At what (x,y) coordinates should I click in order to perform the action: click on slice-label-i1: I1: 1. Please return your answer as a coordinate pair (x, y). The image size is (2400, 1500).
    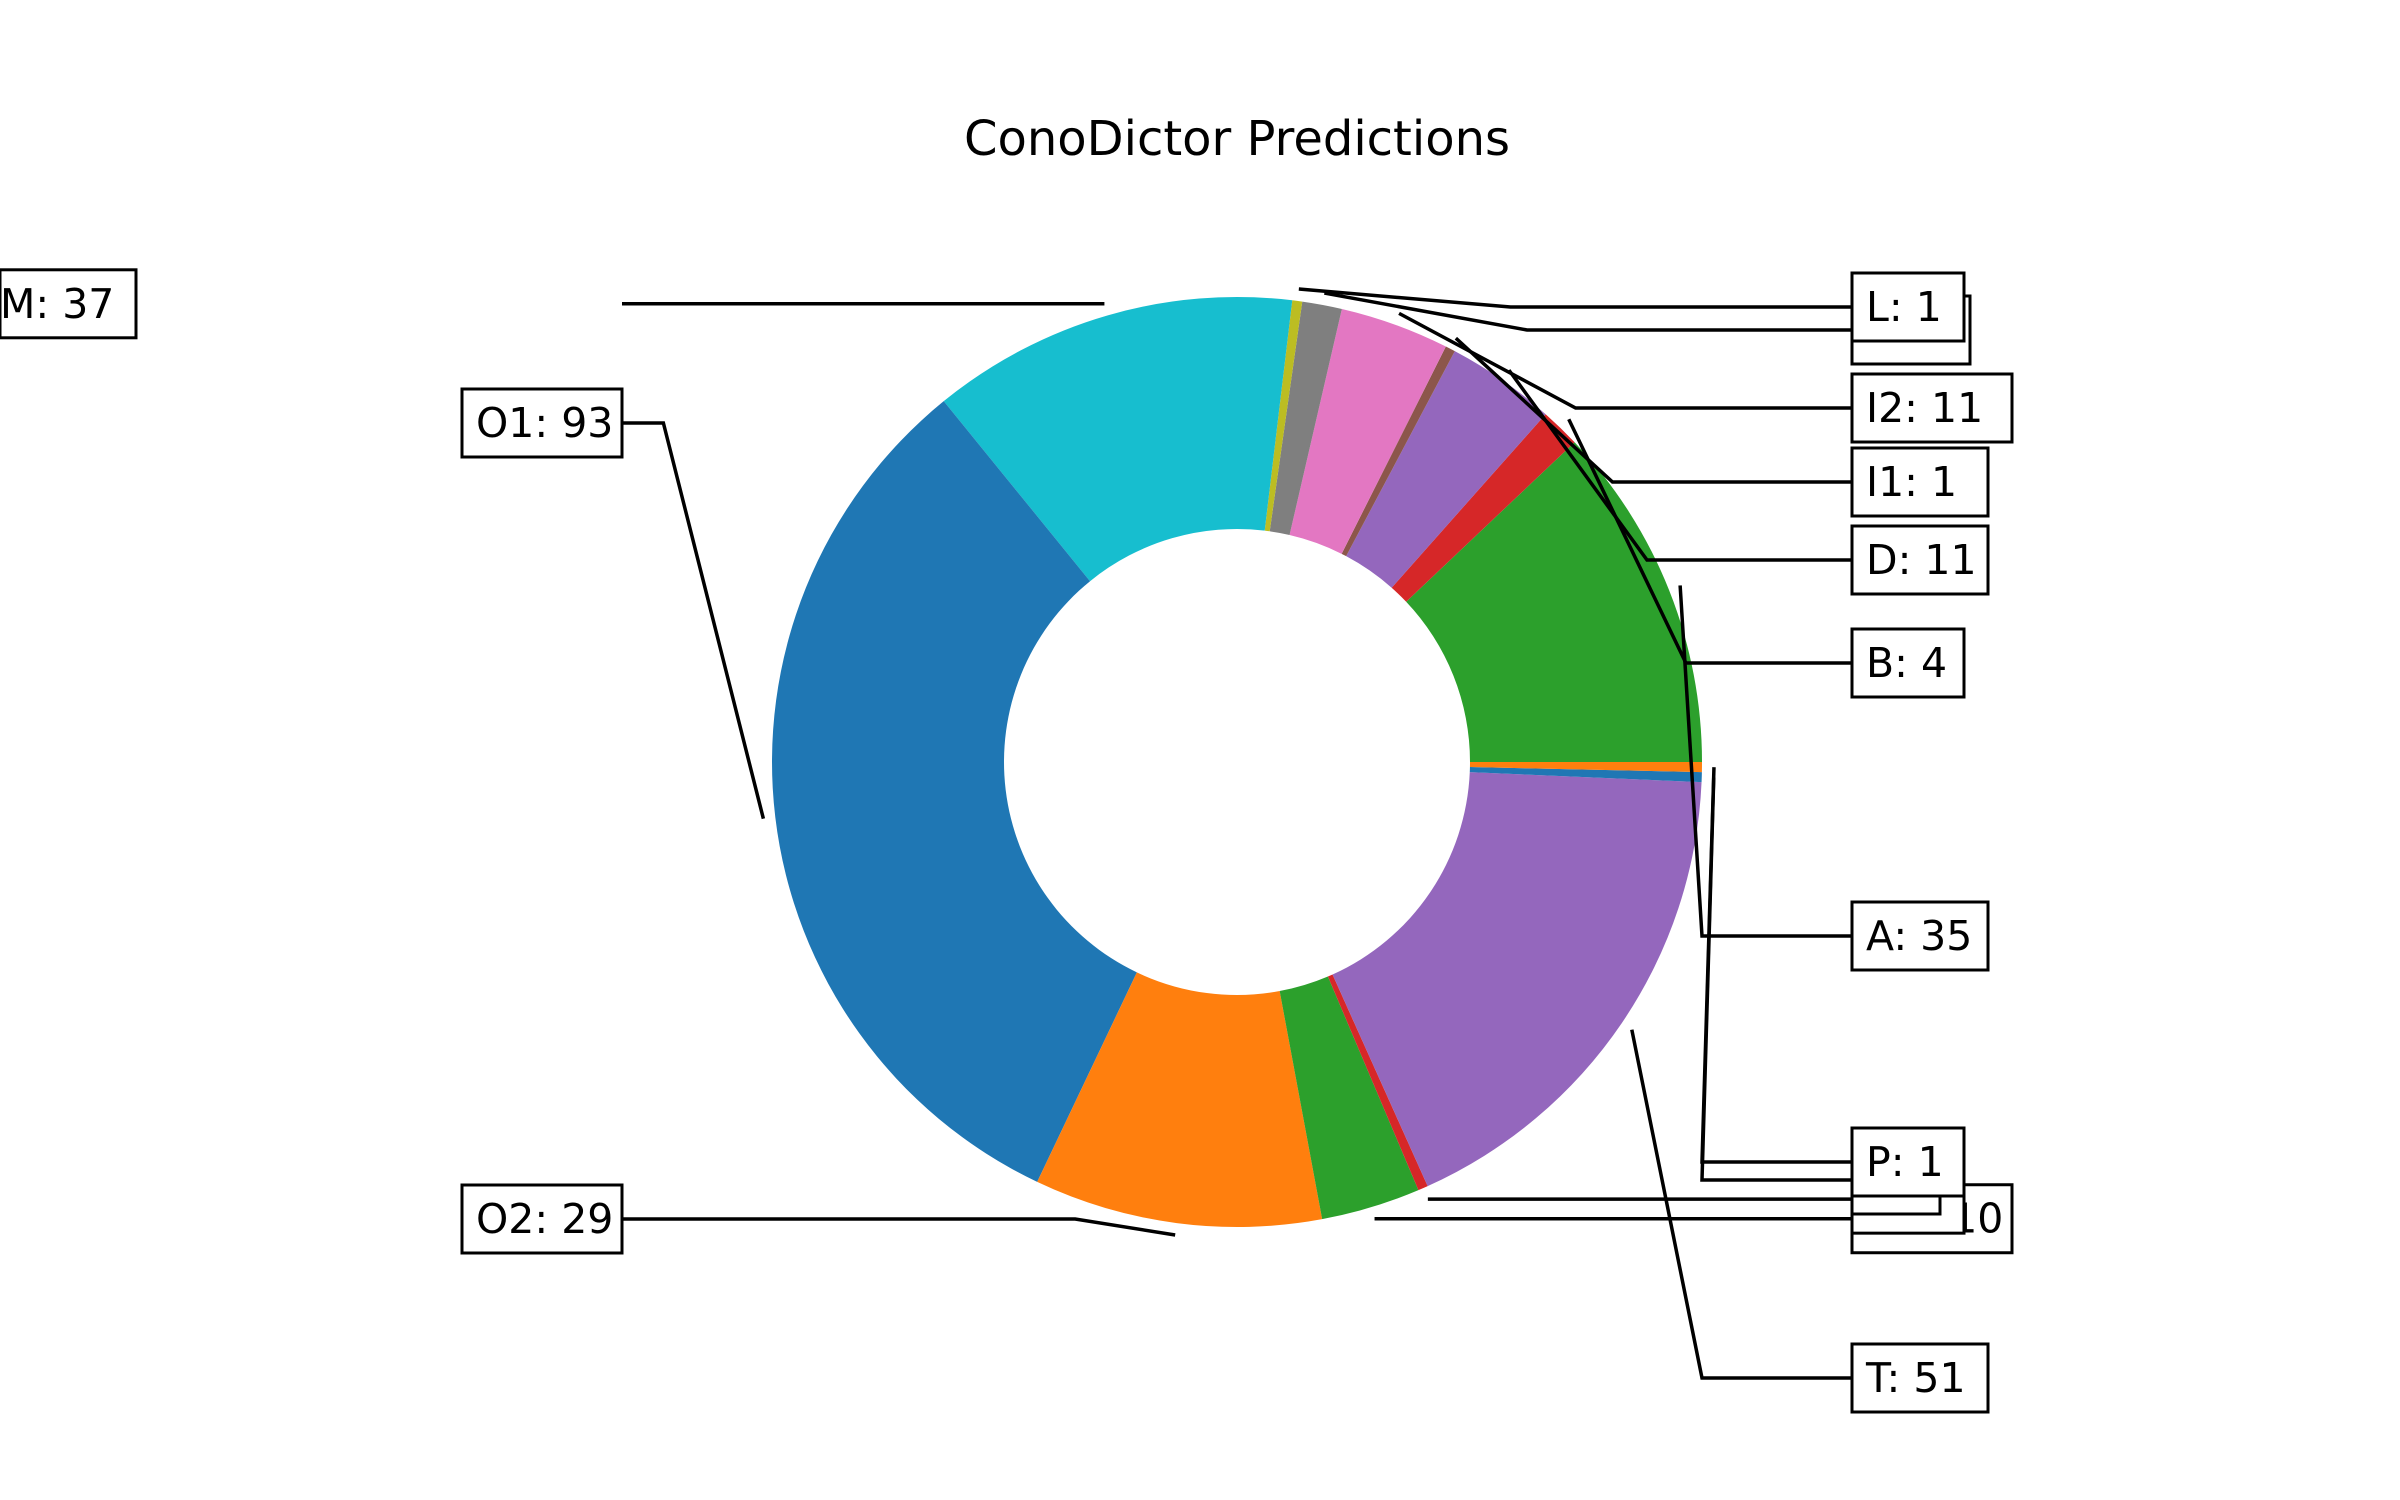
    Looking at the image, I should click on (1911, 482).